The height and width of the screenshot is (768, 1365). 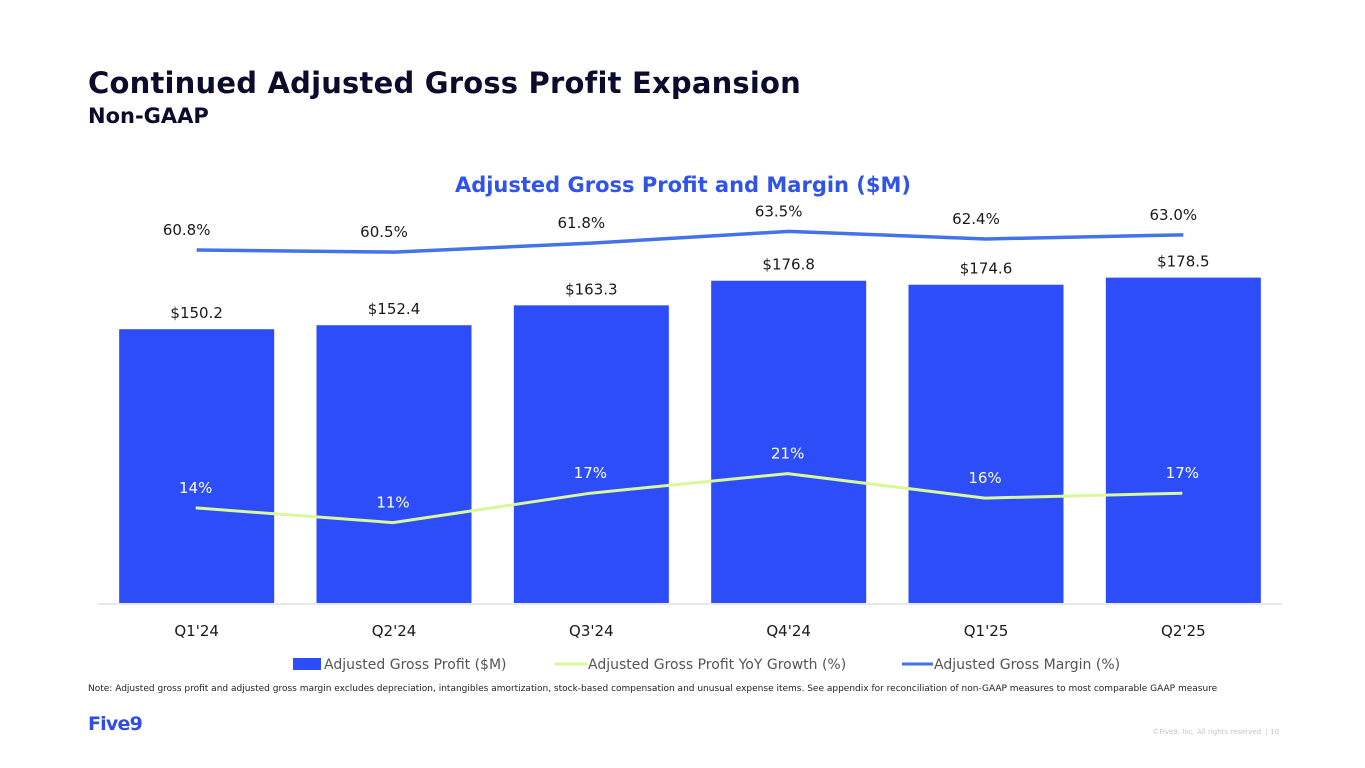 I want to click on growth-data-label: 11%, so click(x=392, y=503).